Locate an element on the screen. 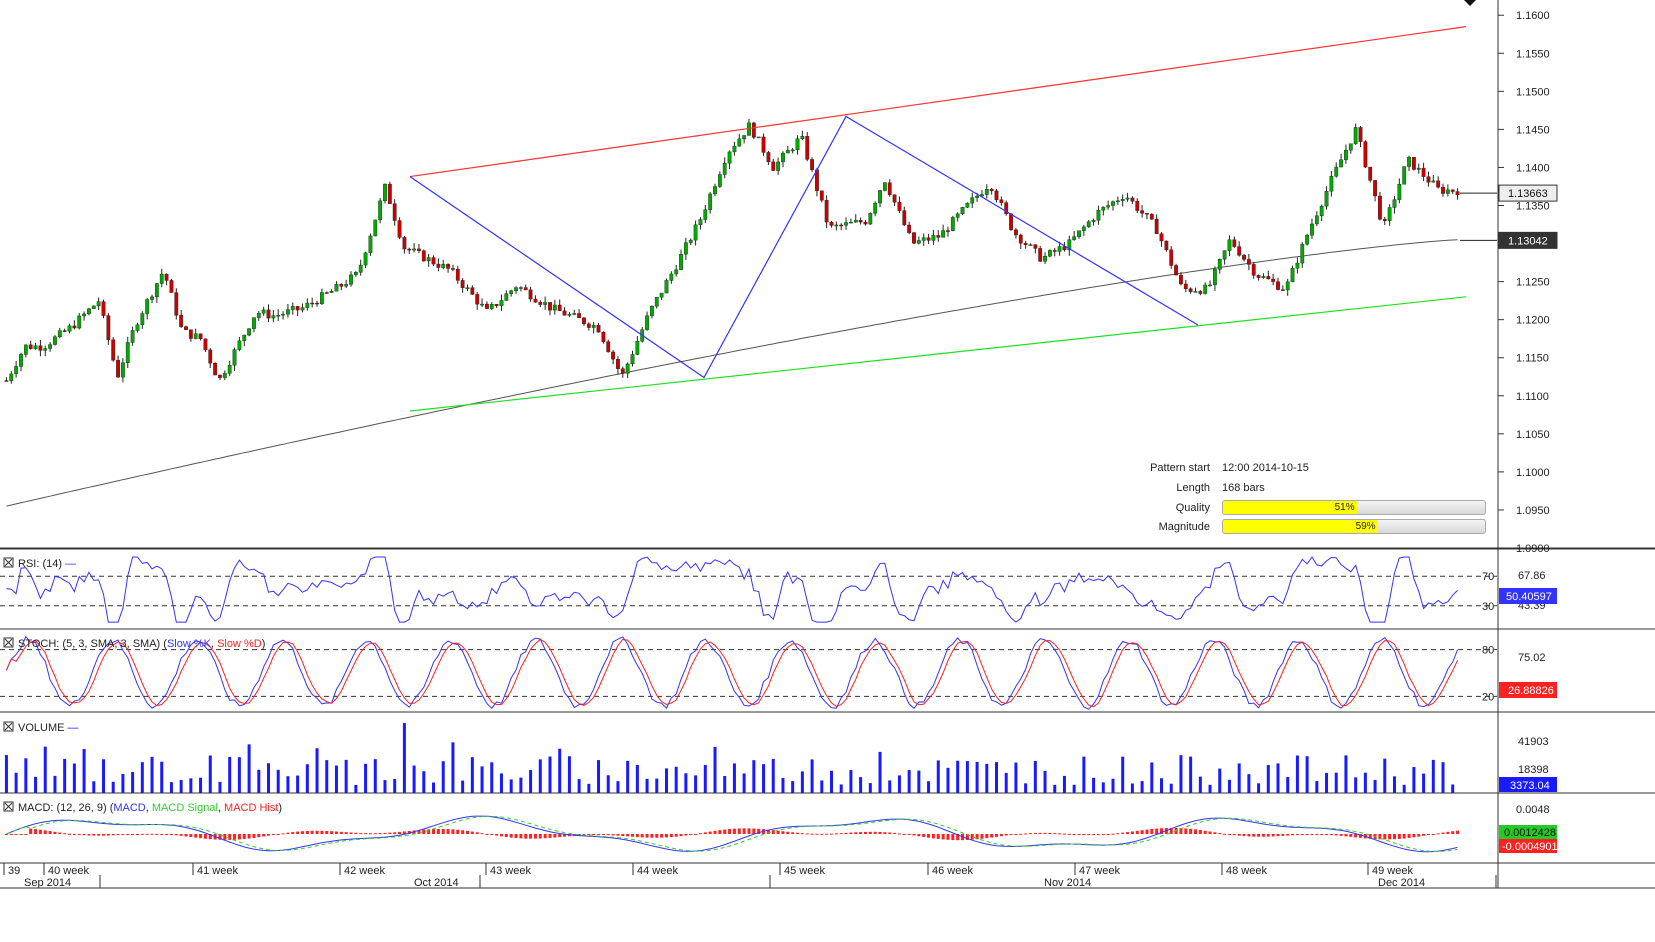 The width and height of the screenshot is (1655, 942). price-tick-label: 1.1250 is located at coordinates (1533, 283).